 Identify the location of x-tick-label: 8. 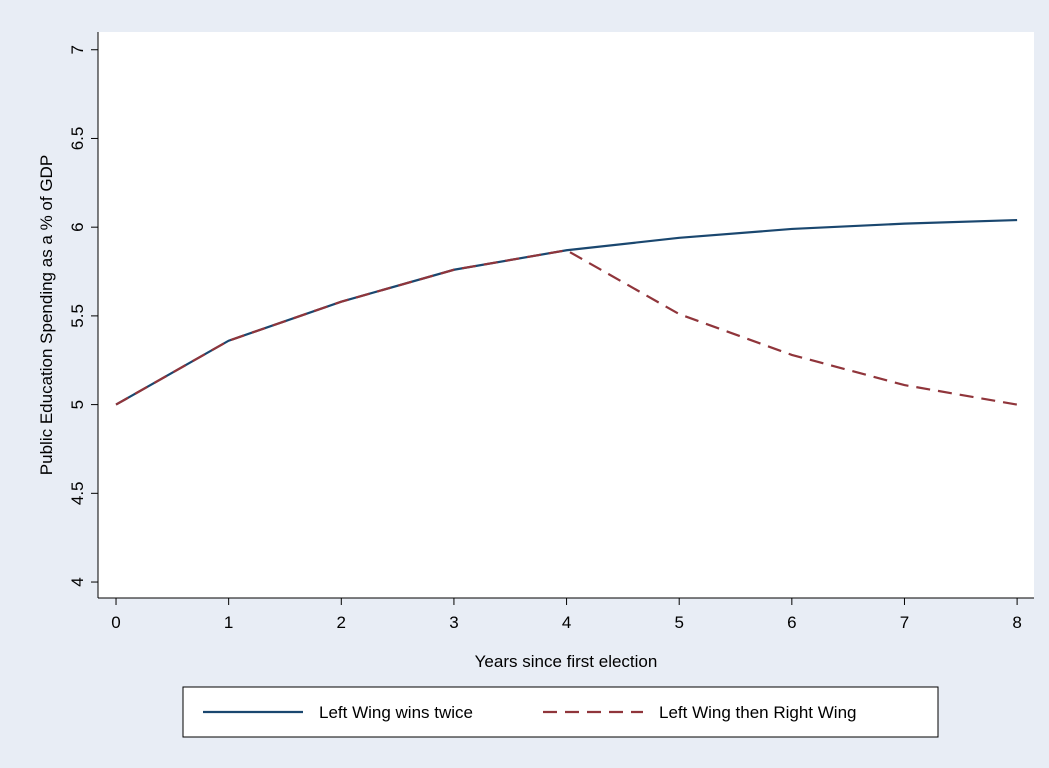
(1016, 622).